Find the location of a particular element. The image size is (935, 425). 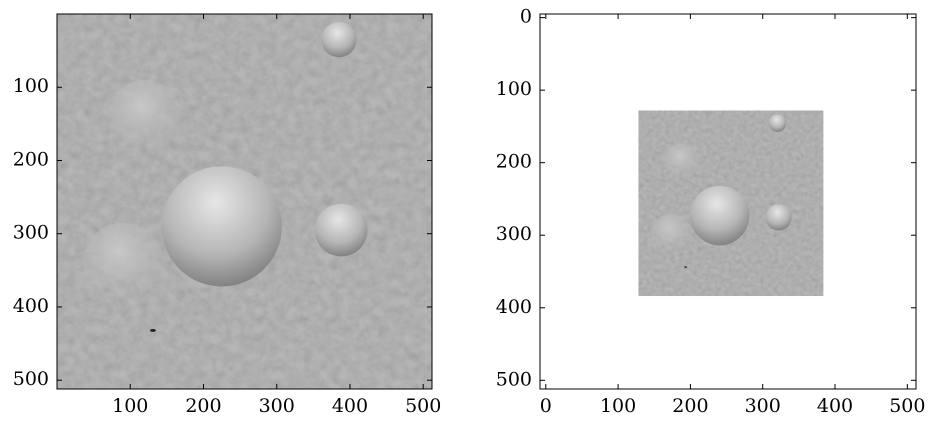

x-tick-label: 0 is located at coordinates (546, 406).